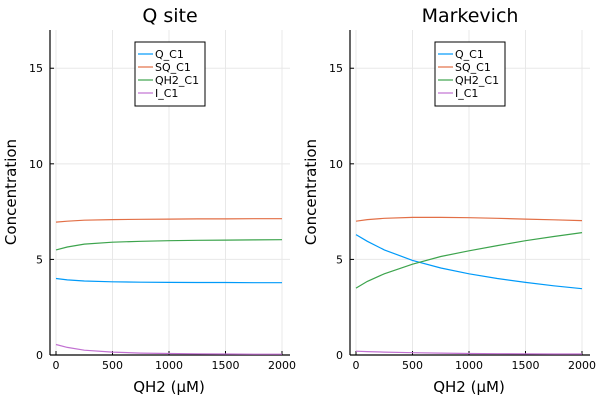 This screenshot has width=600, height=400. I want to click on chart-title: Markevich, so click(470, 16).